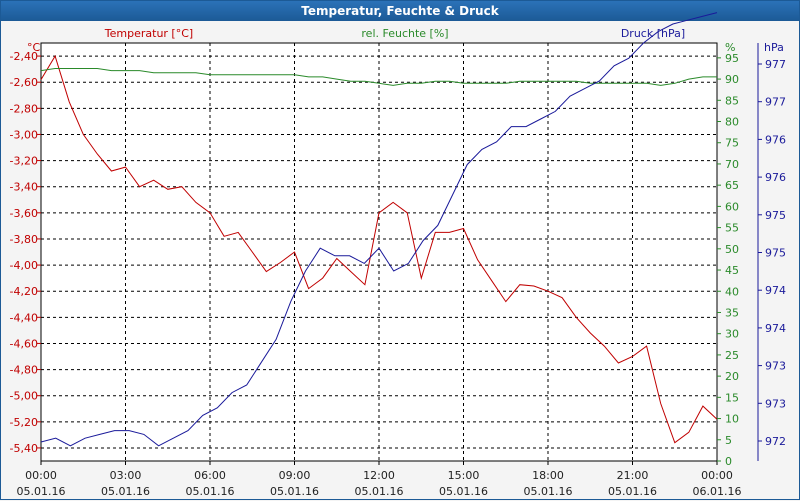 Image resolution: width=800 pixels, height=501 pixels. Describe the element at coordinates (732, 143) in the screenshot. I see `y-tick-label-humidity: 75` at that location.